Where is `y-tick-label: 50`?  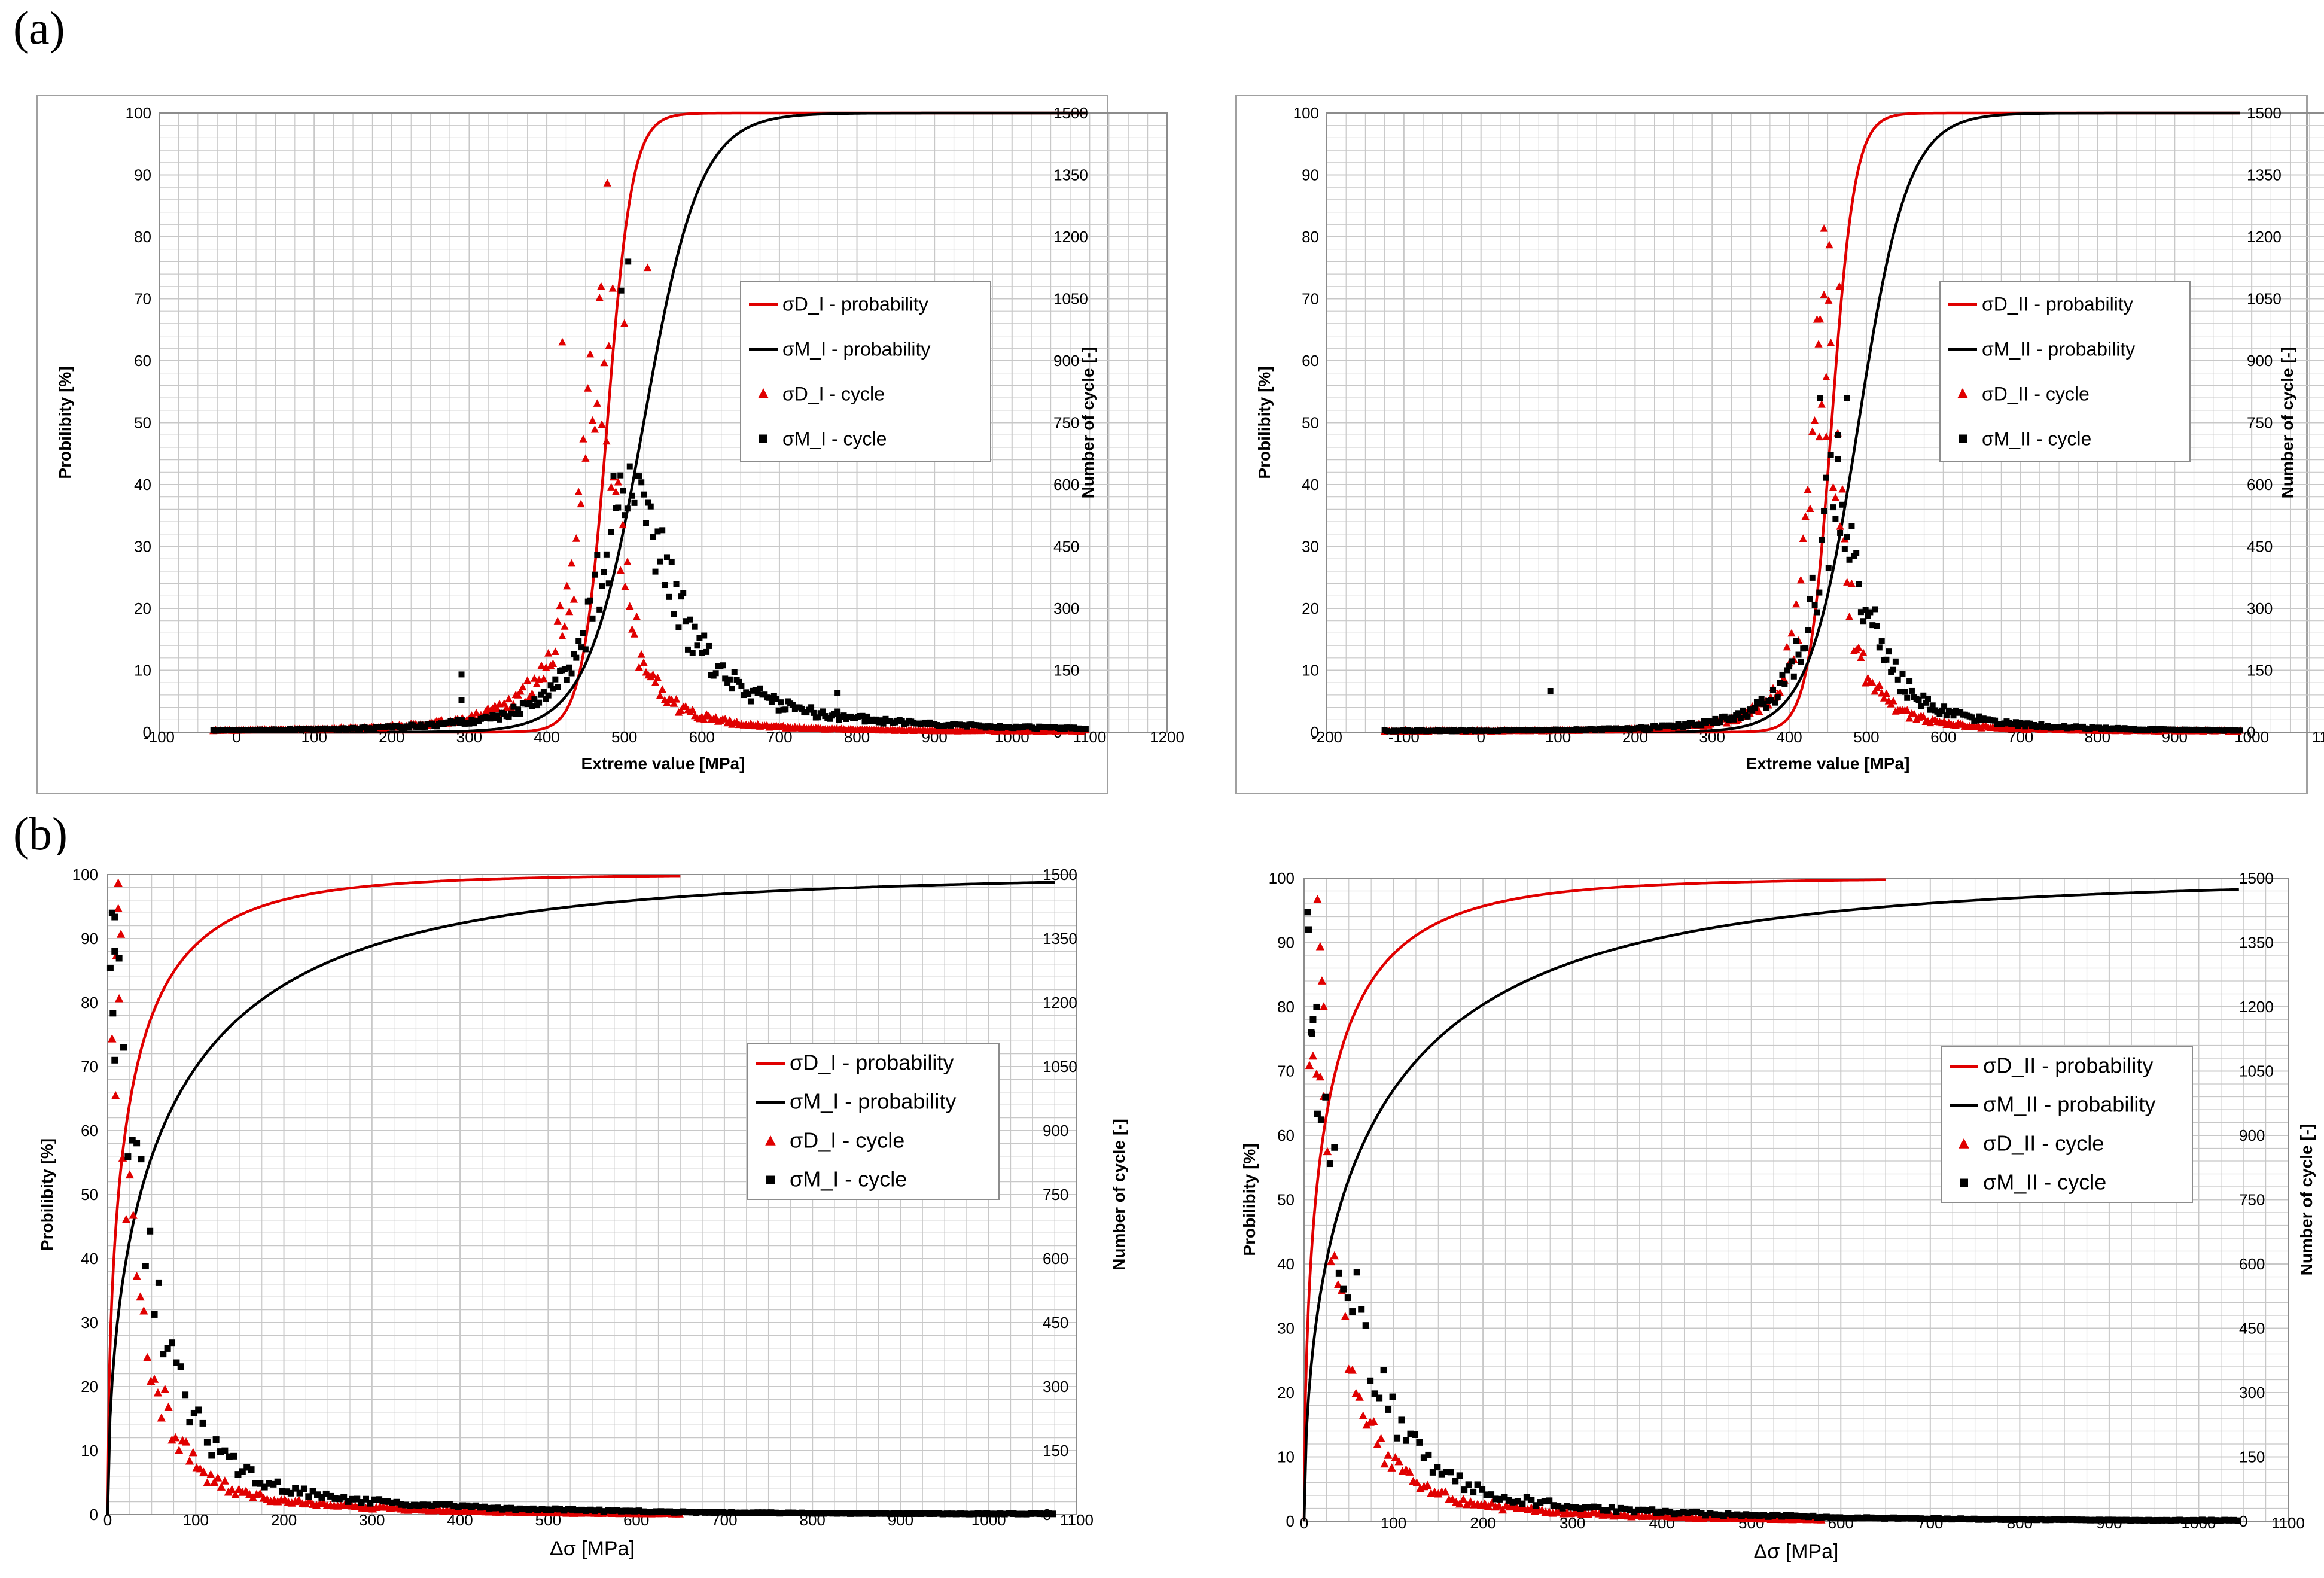
y-tick-label: 50 is located at coordinates (89, 1195).